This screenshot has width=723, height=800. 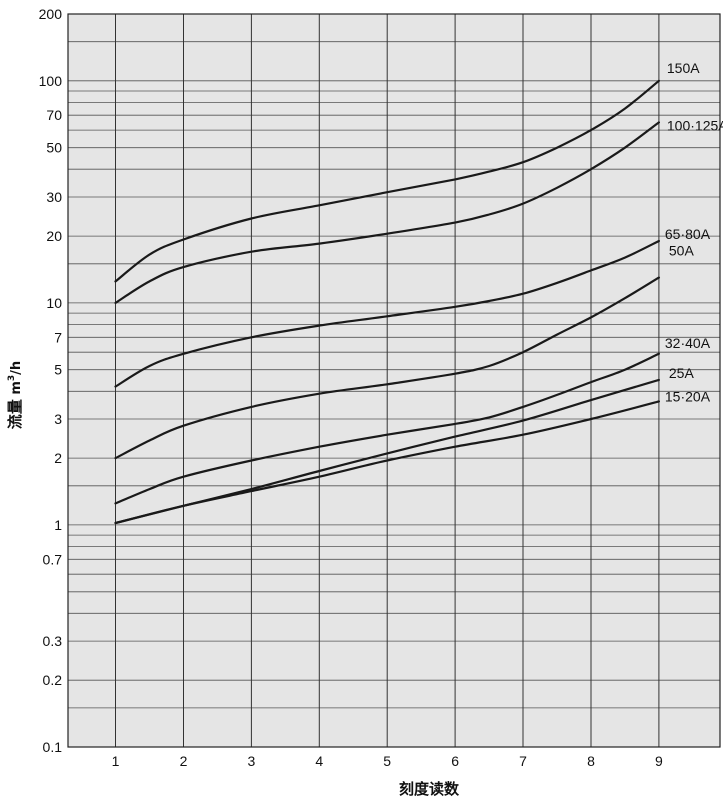 What do you see at coordinates (16, 368) in the screenshot?
I see `y-axis-title-per-hour: /h` at bounding box center [16, 368].